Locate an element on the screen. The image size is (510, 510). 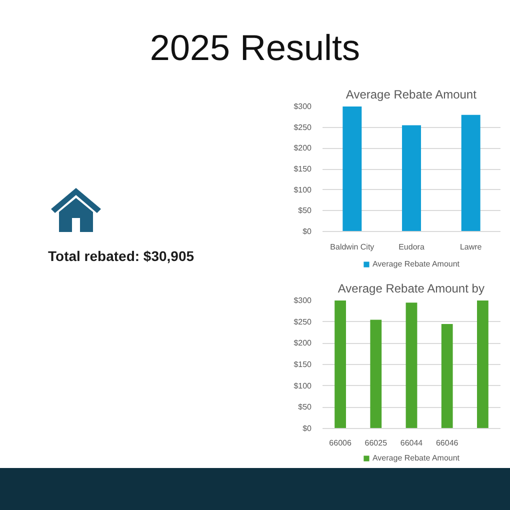
chart-title: Average Rebate Amount is located at coordinates (412, 95).